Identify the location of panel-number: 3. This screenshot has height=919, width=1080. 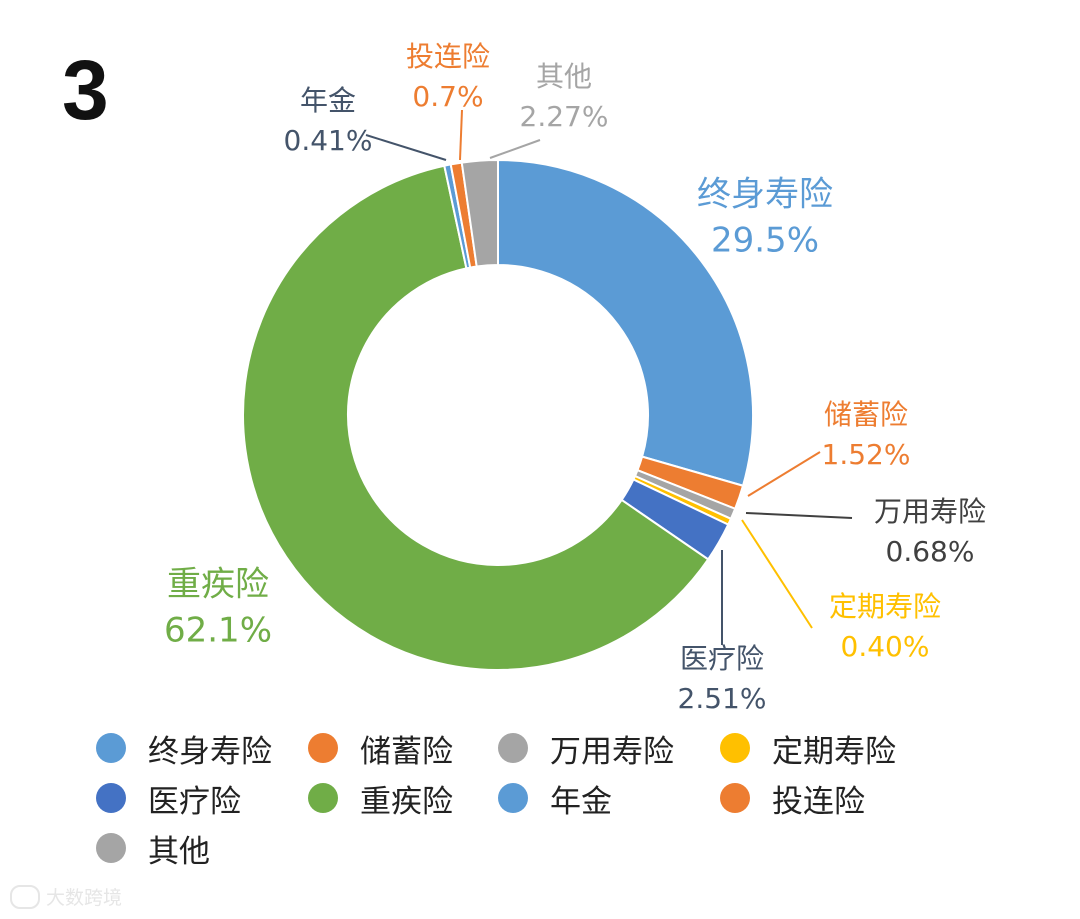
(85, 90).